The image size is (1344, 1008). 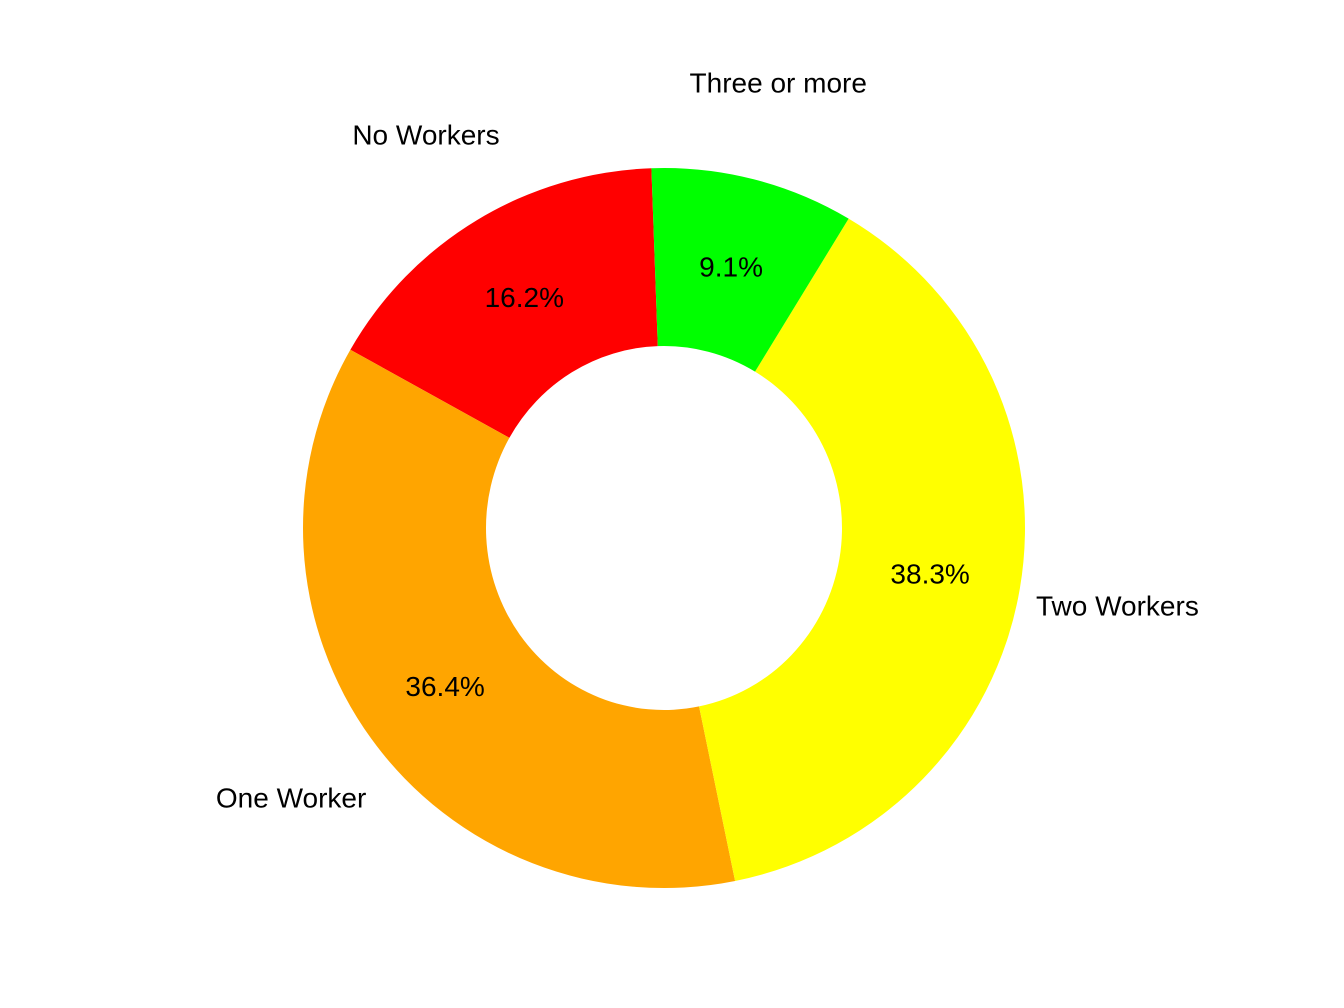 I want to click on slice-no-workers, so click(x=504, y=303).